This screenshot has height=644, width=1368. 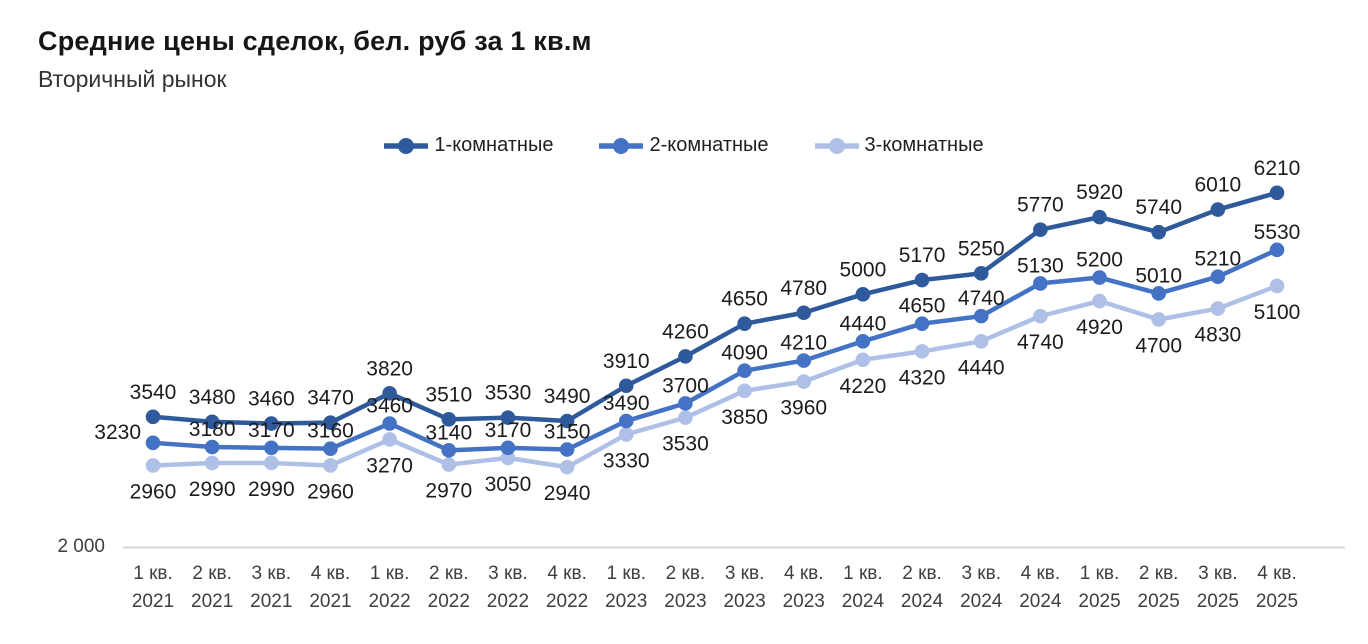 I want to click on data-label-2-комнатные: 5210, so click(x=1217, y=259).